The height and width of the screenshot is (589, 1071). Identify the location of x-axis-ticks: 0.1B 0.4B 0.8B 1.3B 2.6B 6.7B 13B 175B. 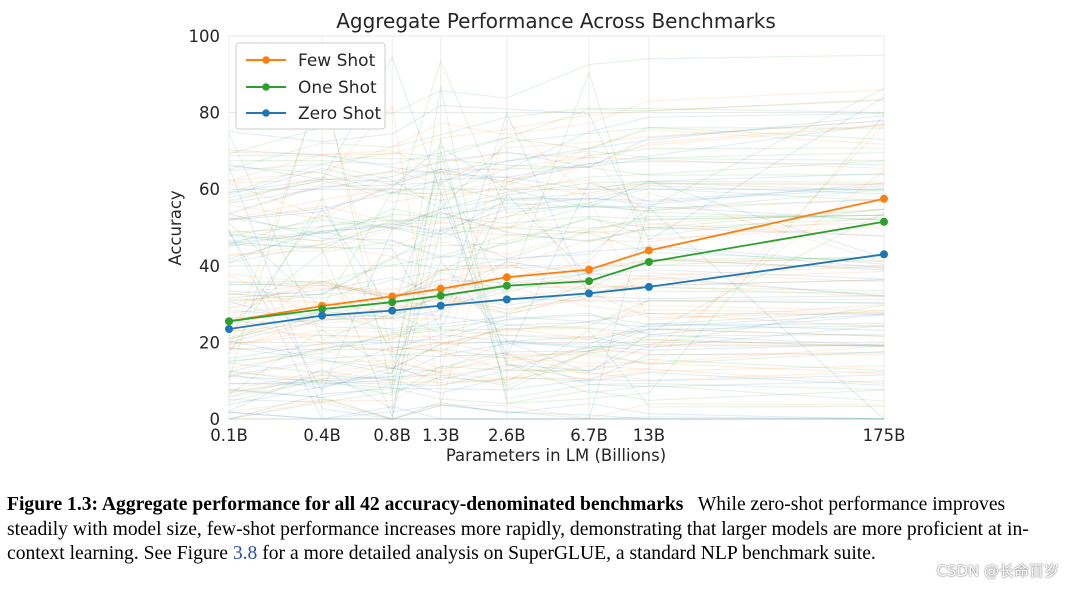
(557, 435).